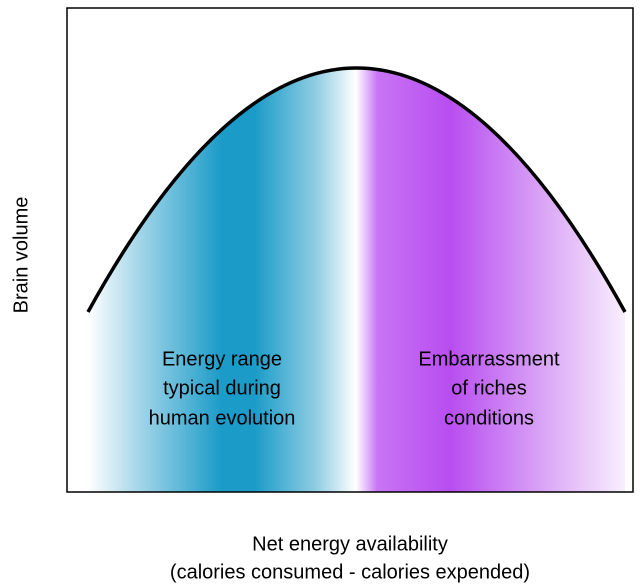 The image size is (641, 584). Describe the element at coordinates (489, 418) in the screenshot. I see `region-label: conditions` at that location.